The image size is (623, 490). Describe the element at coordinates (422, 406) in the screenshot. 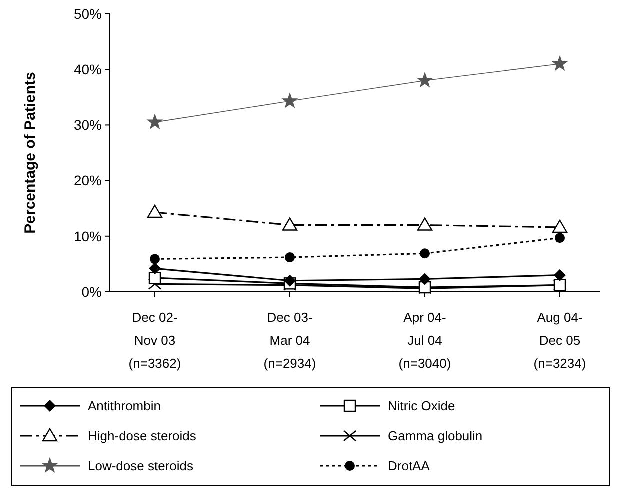

I see `legend-label: Nitric Oxide` at that location.